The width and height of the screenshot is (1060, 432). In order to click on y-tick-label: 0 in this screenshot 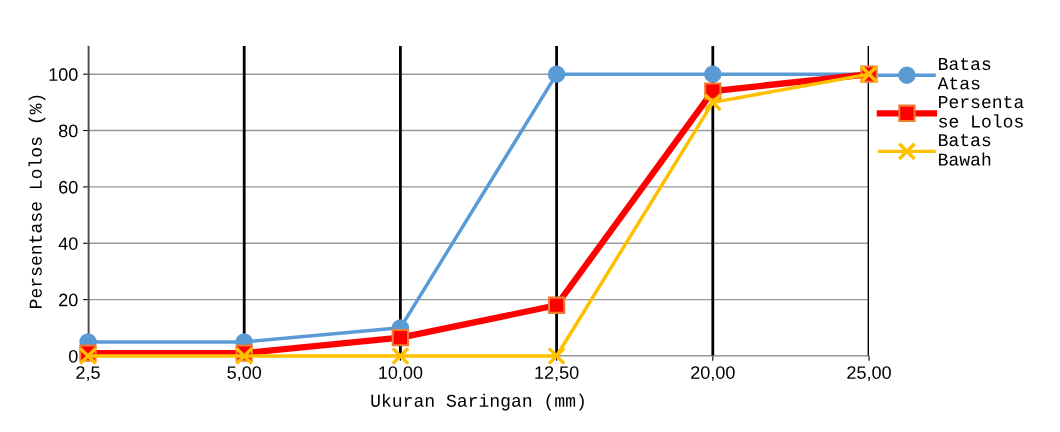, I will do `click(73, 356)`.